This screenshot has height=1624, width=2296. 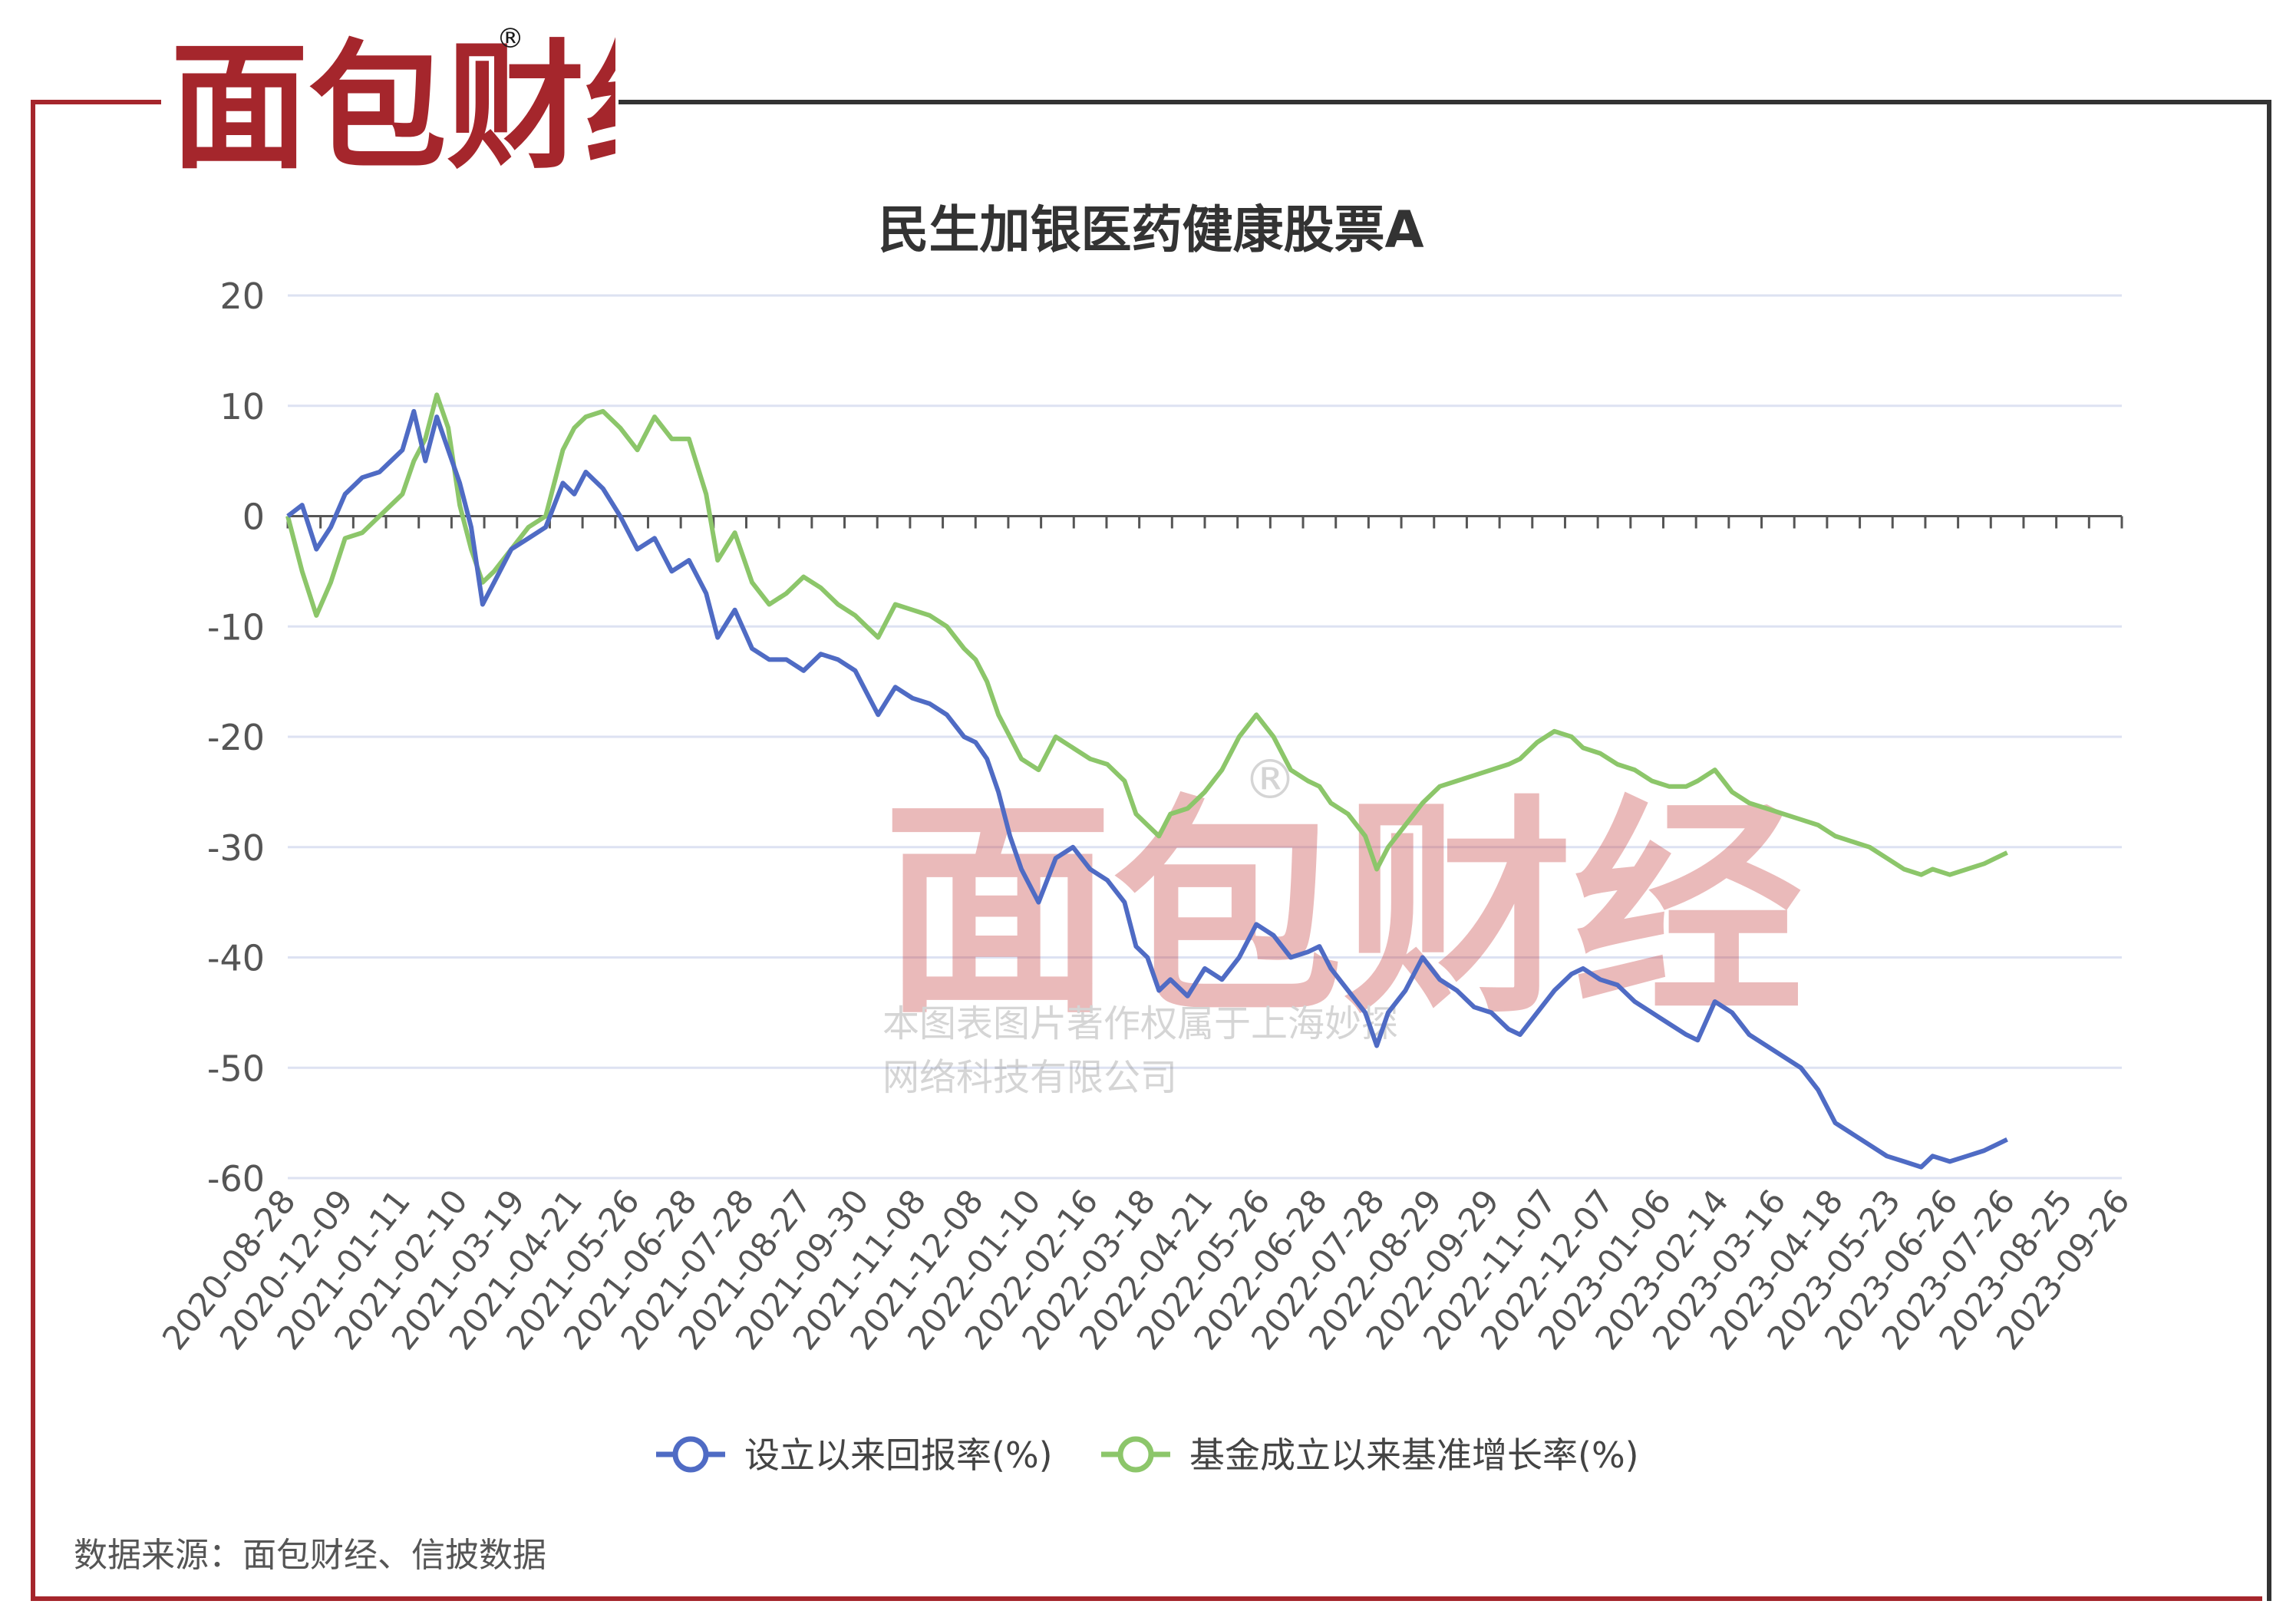 I want to click on frame-right-line, so click(x=2269, y=851).